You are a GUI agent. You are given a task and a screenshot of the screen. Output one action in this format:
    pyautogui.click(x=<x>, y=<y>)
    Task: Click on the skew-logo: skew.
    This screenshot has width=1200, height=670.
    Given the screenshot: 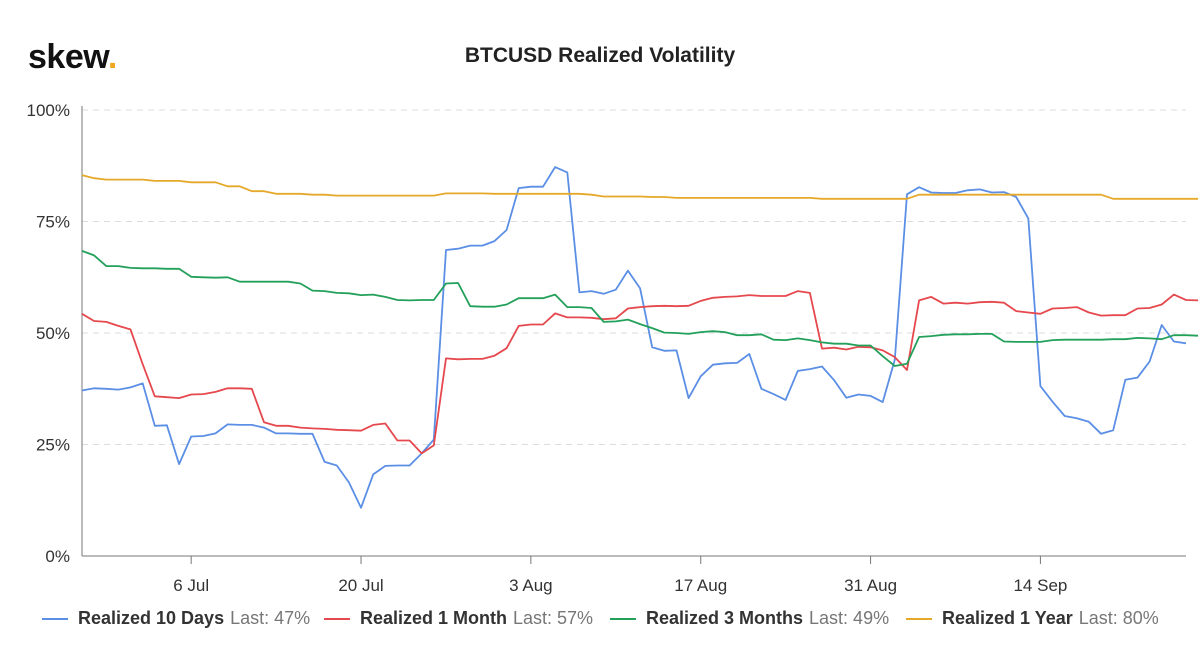 What is the action you would take?
    pyautogui.click(x=72, y=57)
    